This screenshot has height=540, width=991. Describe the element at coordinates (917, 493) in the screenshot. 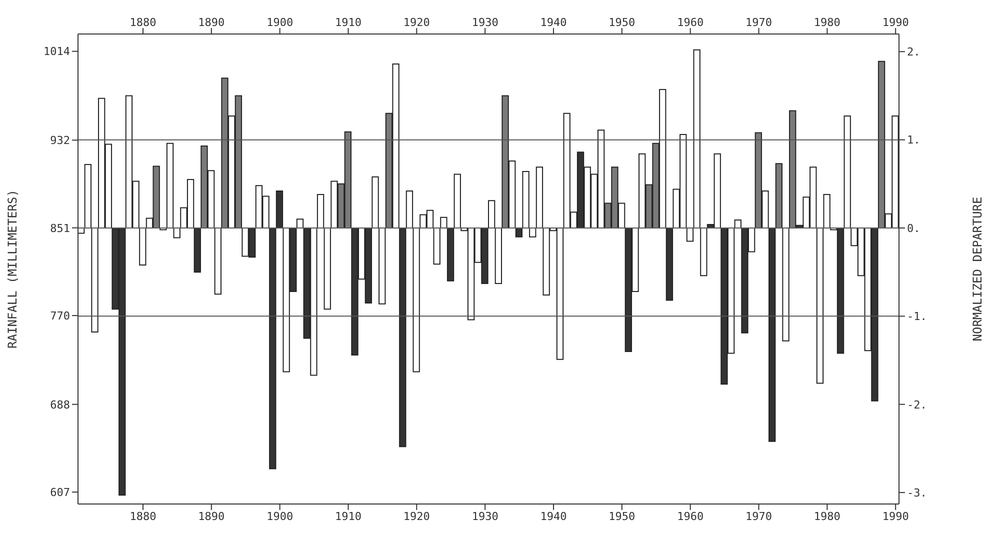

I see `y2-tick-label: -3.` at that location.